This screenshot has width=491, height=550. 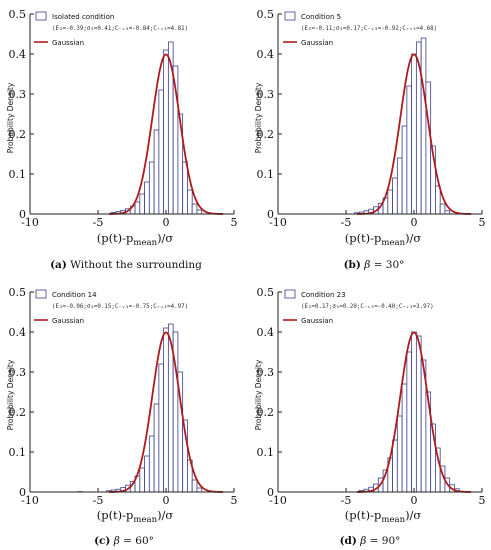 I want to click on legend-stats: (E₃=-0.39;σ₃=0.41;C₋ᵥ₃=-0.84;C₊ᵥ₃=4.81), so click(x=120, y=29).